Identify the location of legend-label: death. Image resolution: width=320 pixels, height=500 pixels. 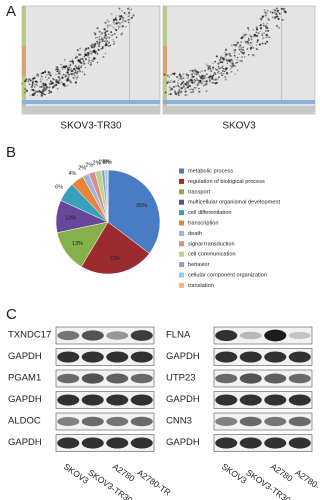
(195, 234).